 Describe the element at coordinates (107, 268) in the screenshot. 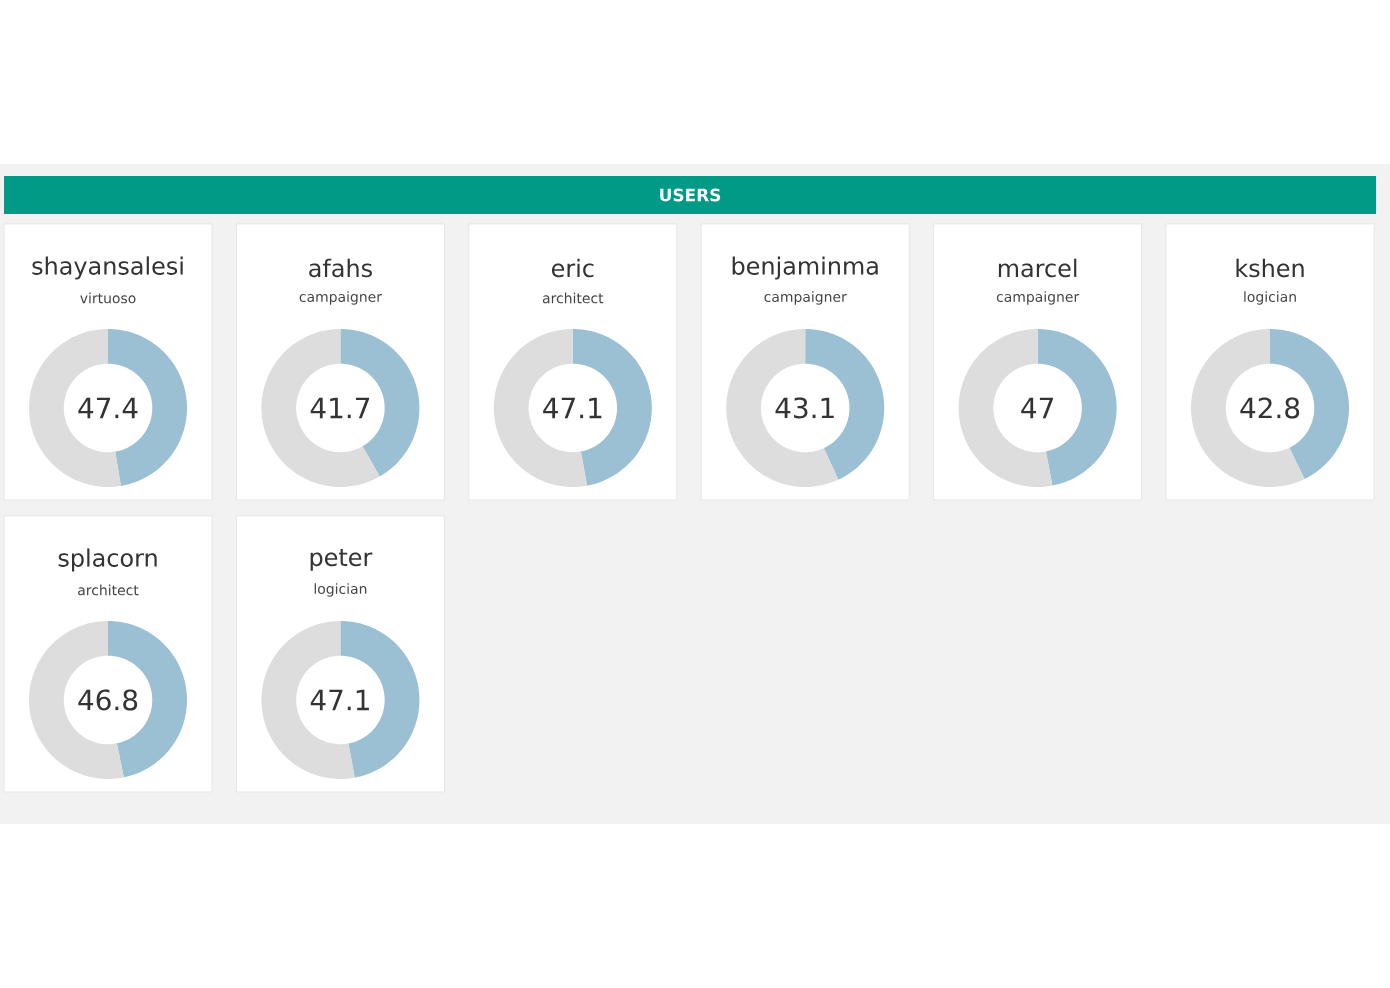

I see `chart-title: shayansalesi` at that location.